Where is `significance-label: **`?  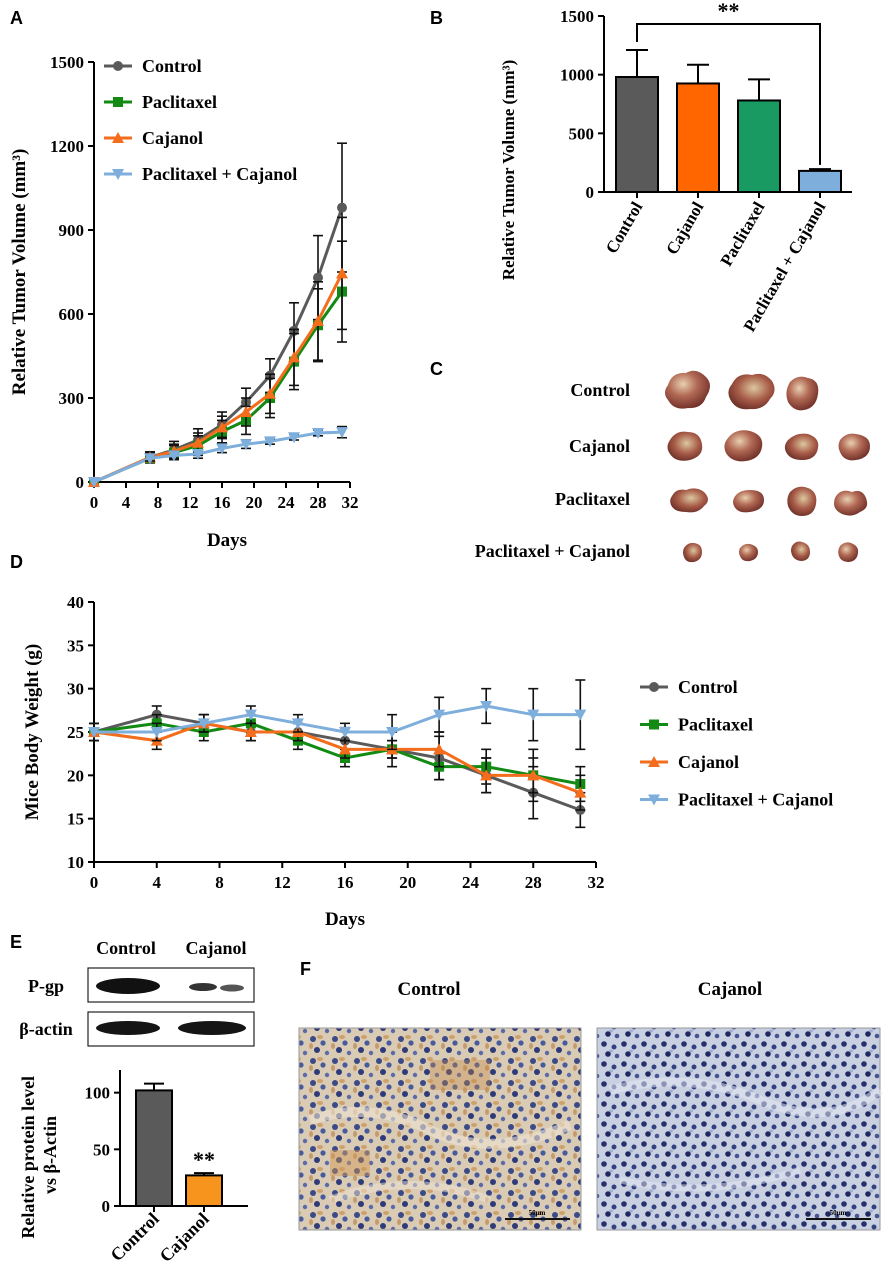
significance-label: ** is located at coordinates (204, 1159).